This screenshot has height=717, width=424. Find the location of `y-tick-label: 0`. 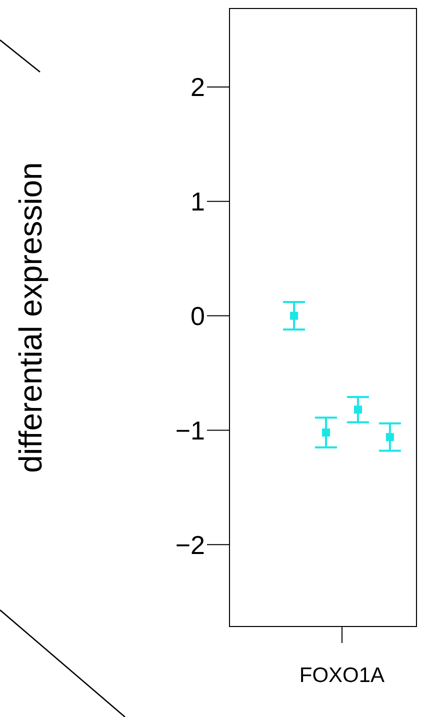

y-tick-label: 0 is located at coordinates (197, 316).